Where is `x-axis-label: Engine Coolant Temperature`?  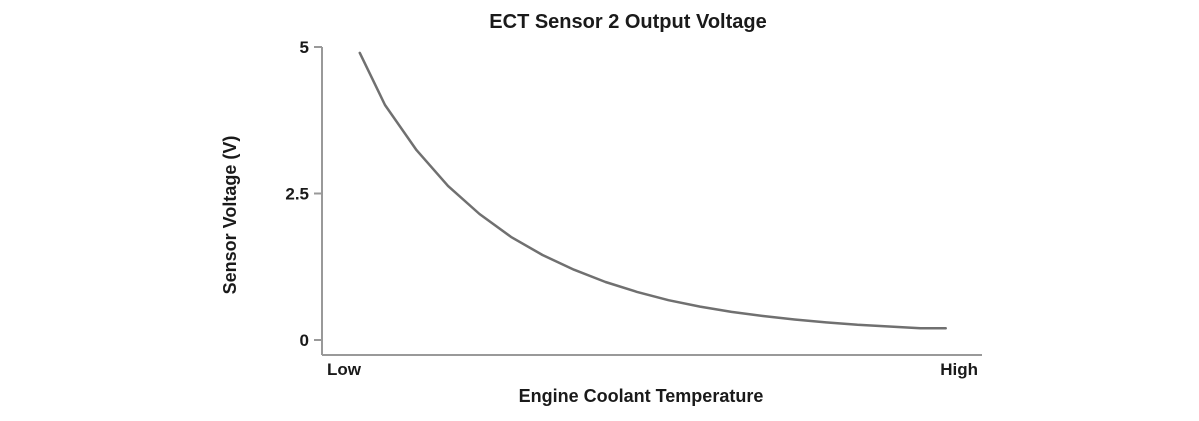
x-axis-label: Engine Coolant Temperature is located at coordinates (641, 396).